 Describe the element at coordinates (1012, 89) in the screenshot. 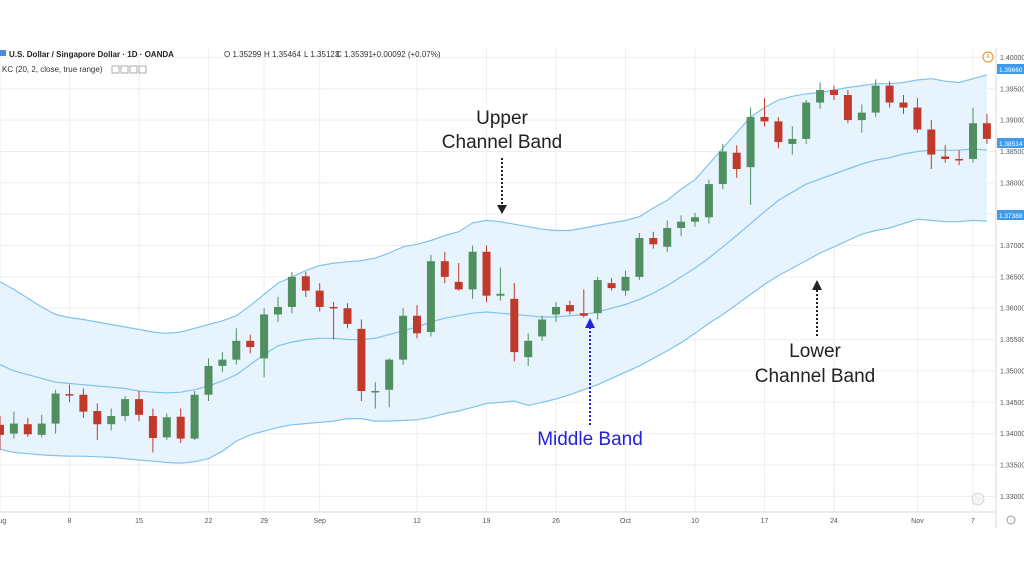

I see `y-tick-label: 1.39500` at that location.